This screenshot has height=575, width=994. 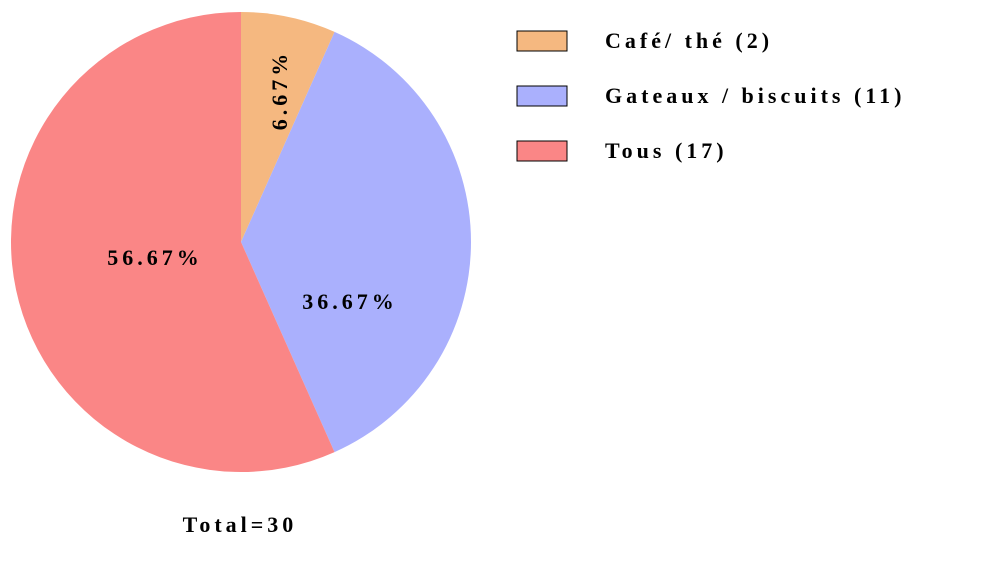 What do you see at coordinates (240, 524) in the screenshot?
I see `total-label: Total=30` at bounding box center [240, 524].